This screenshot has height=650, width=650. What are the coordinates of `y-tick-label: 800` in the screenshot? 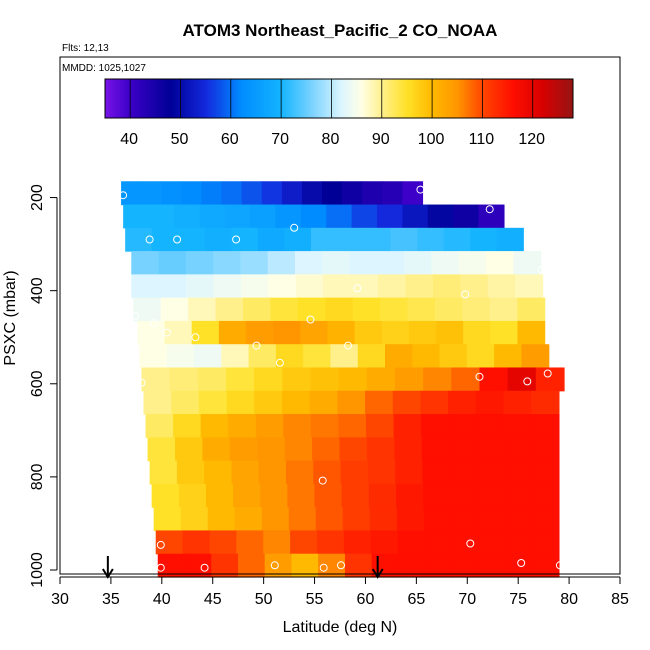 It's located at (37, 476).